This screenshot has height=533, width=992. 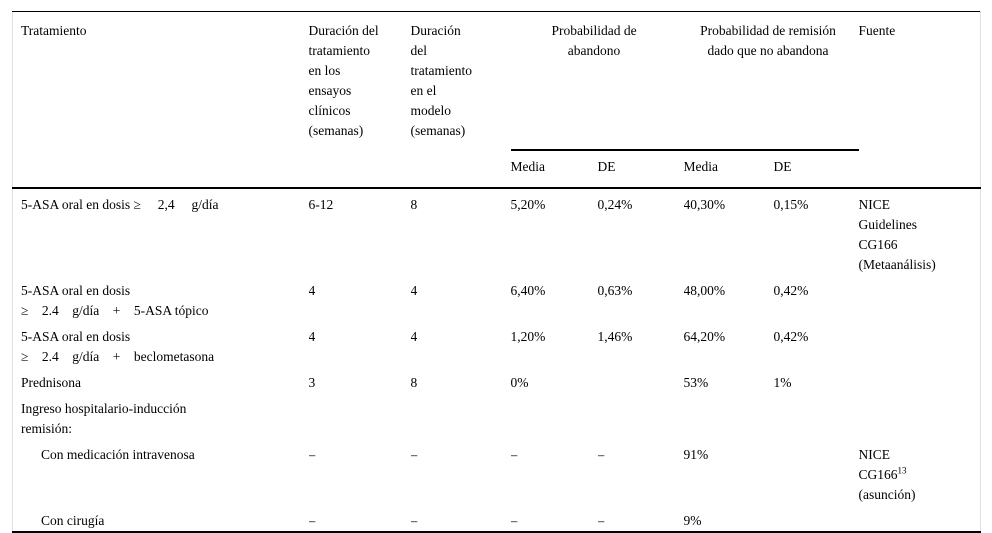 I want to click on col-header-remision-media: Media, so click(x=728, y=169).